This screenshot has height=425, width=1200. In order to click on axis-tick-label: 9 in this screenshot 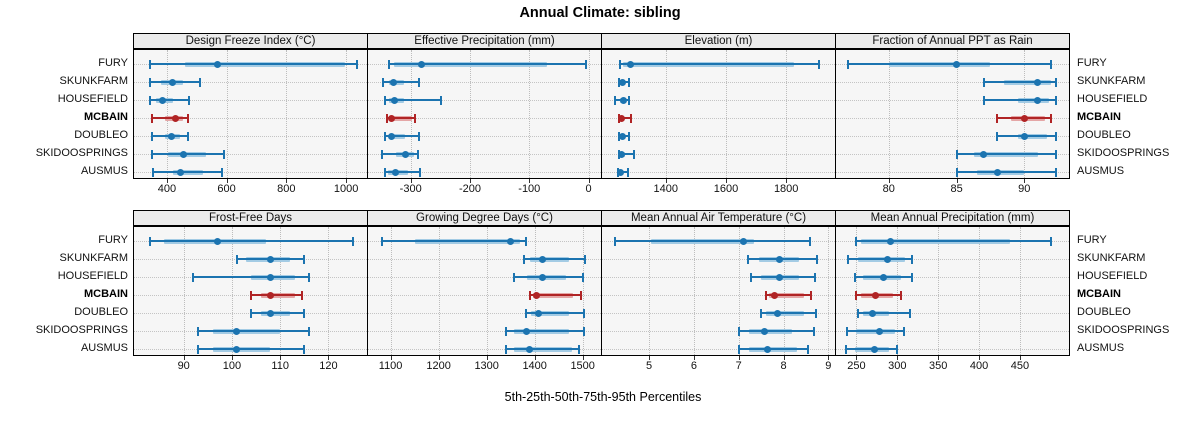, I will do `click(828, 366)`.